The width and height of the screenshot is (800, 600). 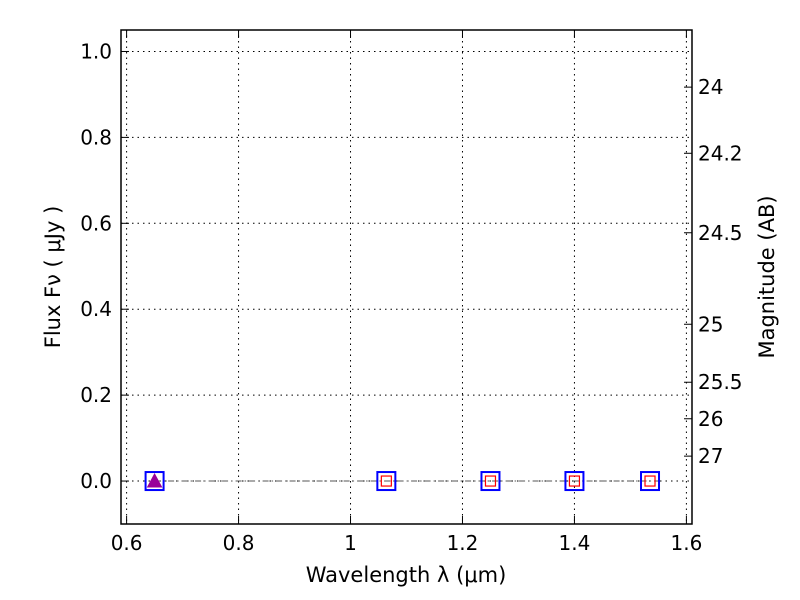 What do you see at coordinates (686, 543) in the screenshot?
I see `x-tick-label: 1.6` at bounding box center [686, 543].